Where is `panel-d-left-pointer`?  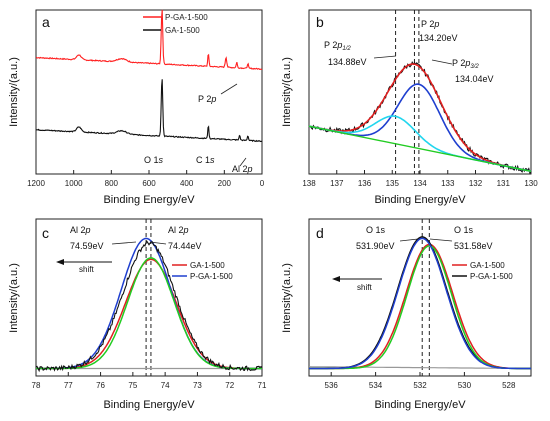
panel-d-left-pointer is located at coordinates (409, 240).